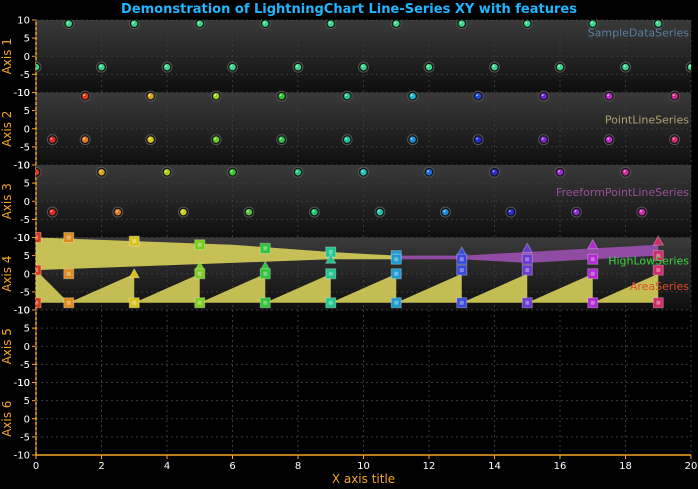  What do you see at coordinates (27, 274) in the screenshot?
I see `y-tick-label: 0` at bounding box center [27, 274].